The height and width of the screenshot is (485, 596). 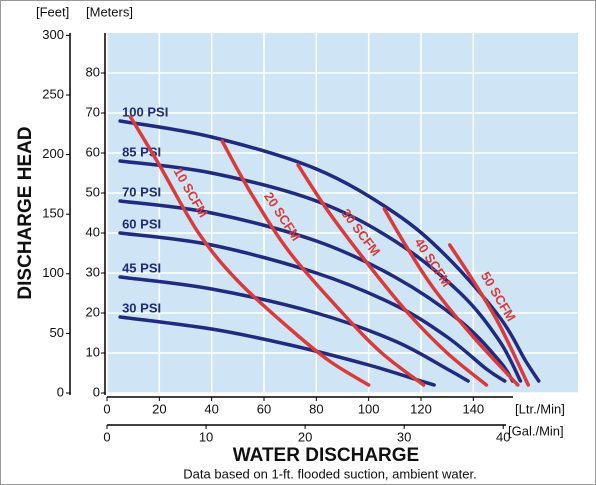 I want to click on y2-tick-label: 0, so click(x=60, y=391).